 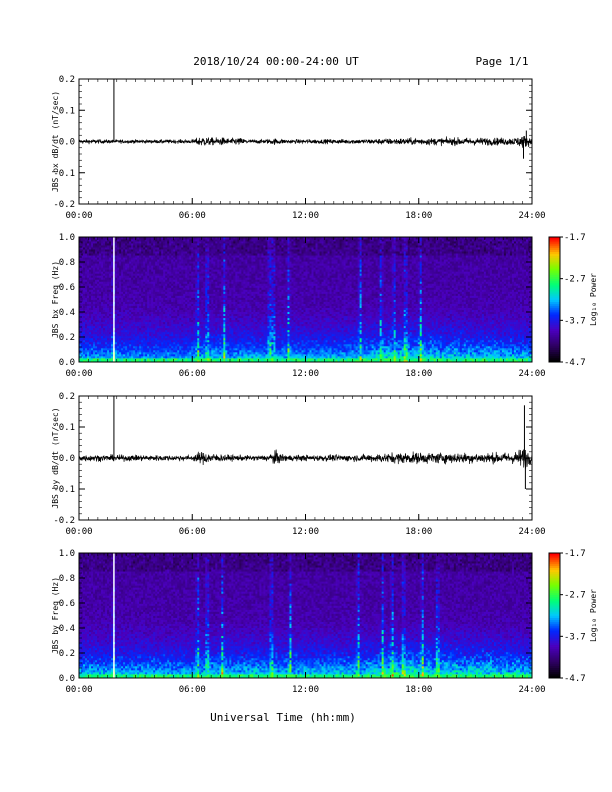 I want to click on x-axis-label: Universal Time (hh:mm), so click(x=283, y=717).